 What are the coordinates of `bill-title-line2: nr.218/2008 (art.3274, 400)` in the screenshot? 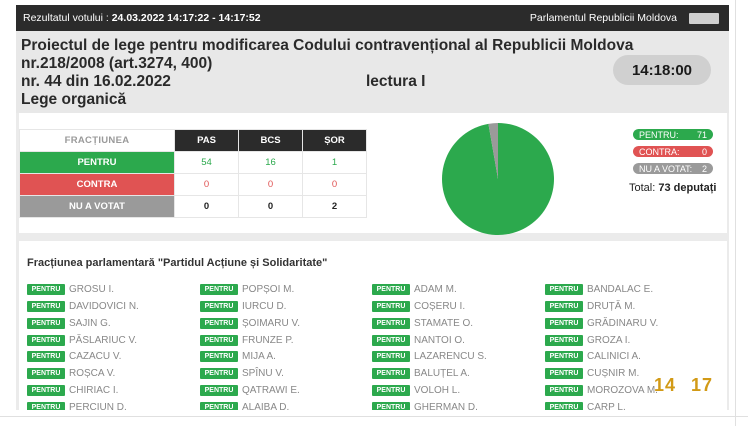 It's located at (117, 63).